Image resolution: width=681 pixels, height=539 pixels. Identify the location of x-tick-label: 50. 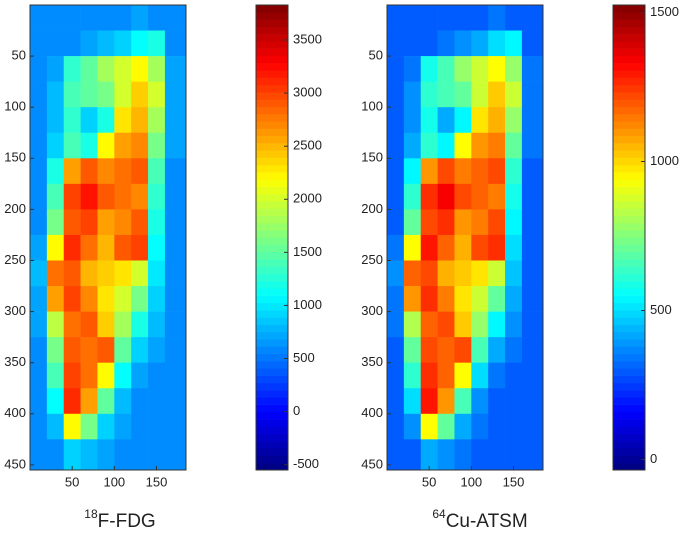
(72, 481).